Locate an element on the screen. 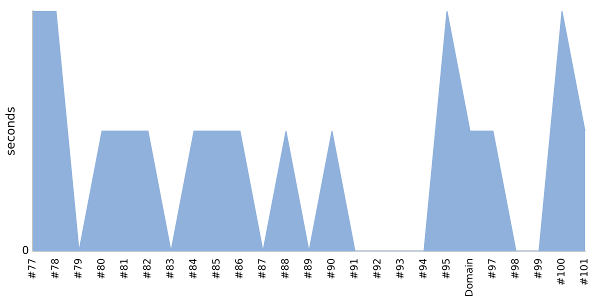 The image size is (600, 300). x-tick-label: #81 is located at coordinates (125, 269).